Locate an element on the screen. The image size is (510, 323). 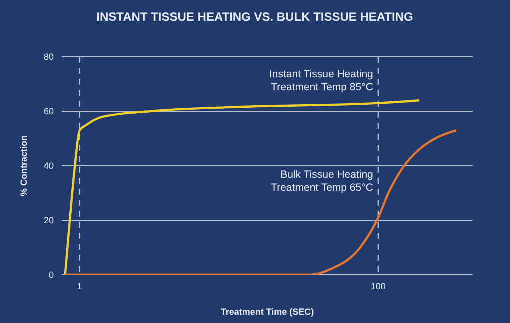
x-tick-label: 1 is located at coordinates (79, 286).